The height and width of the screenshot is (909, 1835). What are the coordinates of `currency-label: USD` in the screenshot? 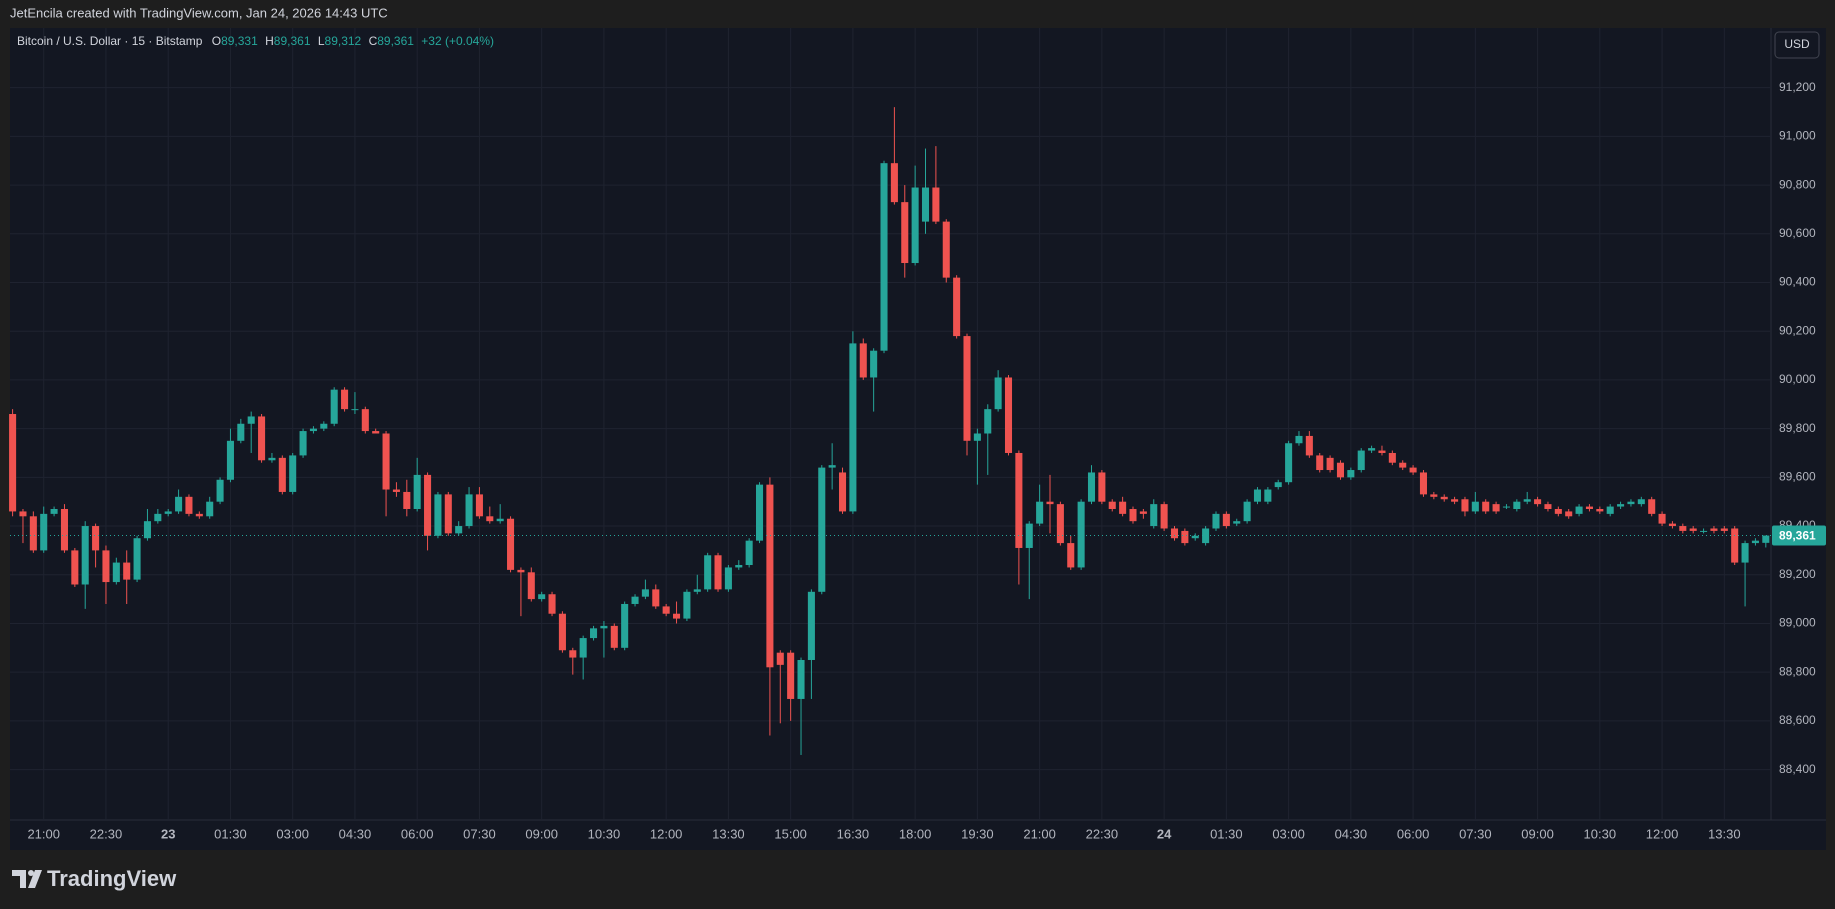 It's located at (1797, 44).